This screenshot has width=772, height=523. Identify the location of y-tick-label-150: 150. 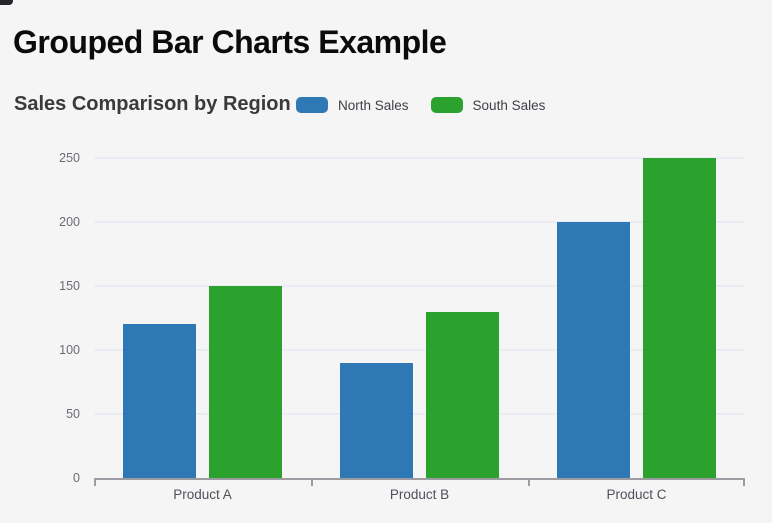
(69, 286).